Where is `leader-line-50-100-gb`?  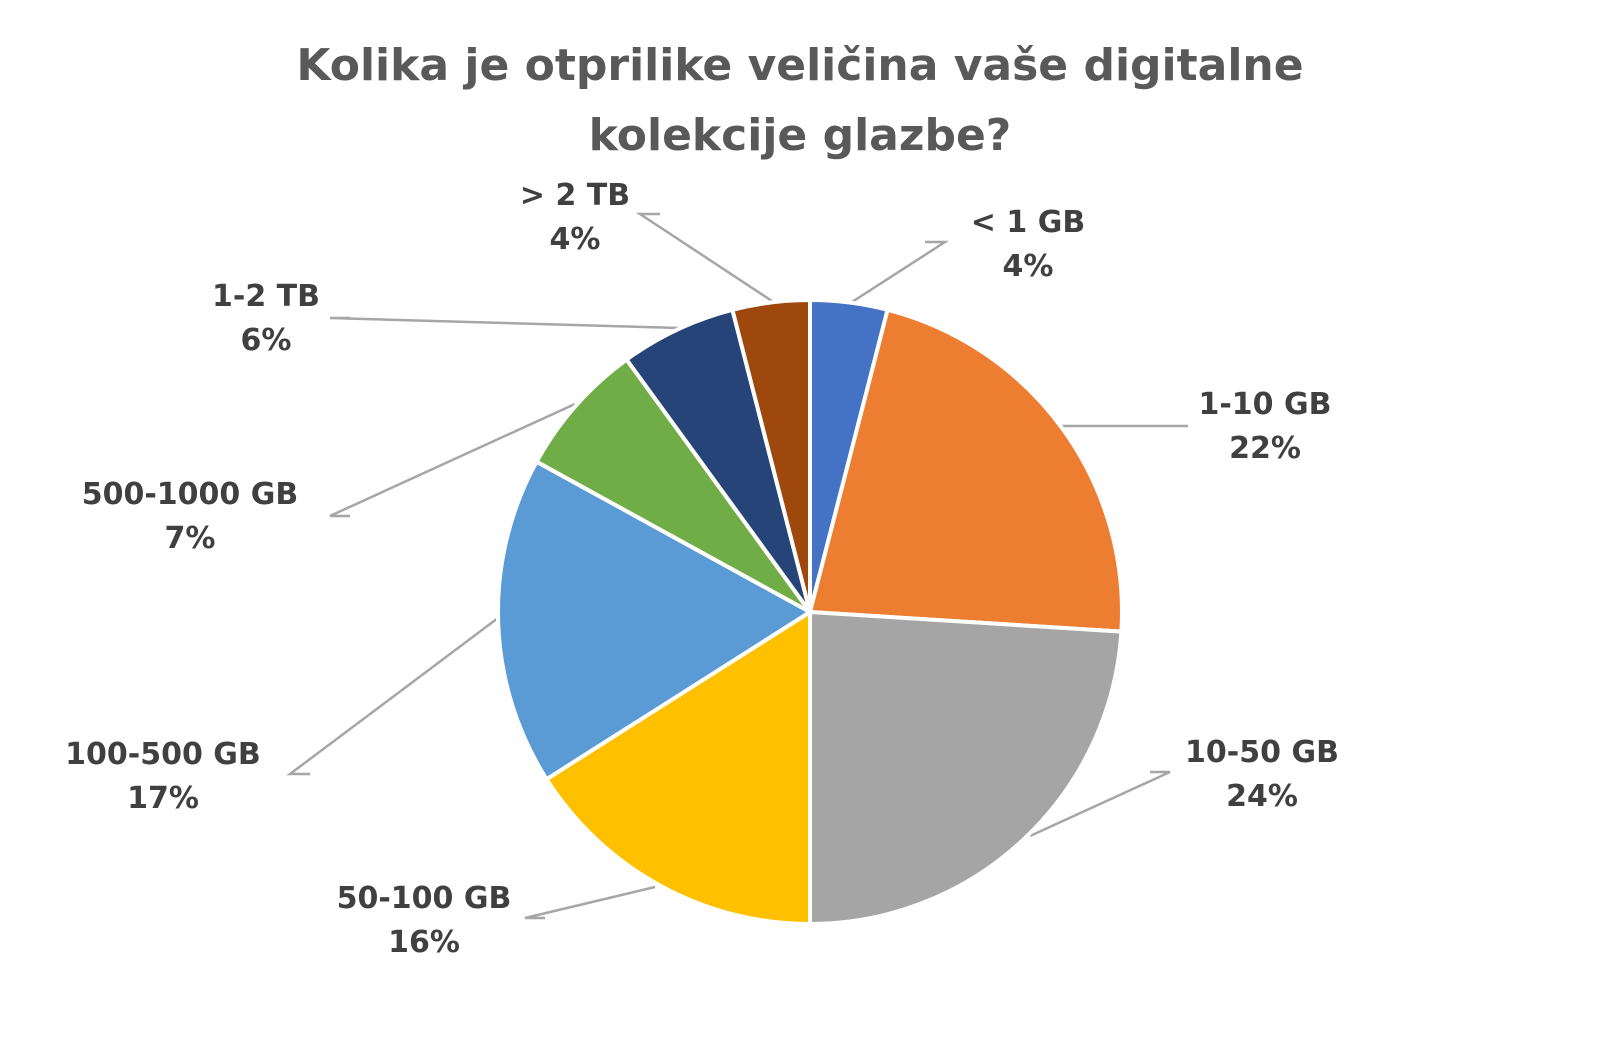 leader-line-50-100-gb is located at coordinates (590, 902).